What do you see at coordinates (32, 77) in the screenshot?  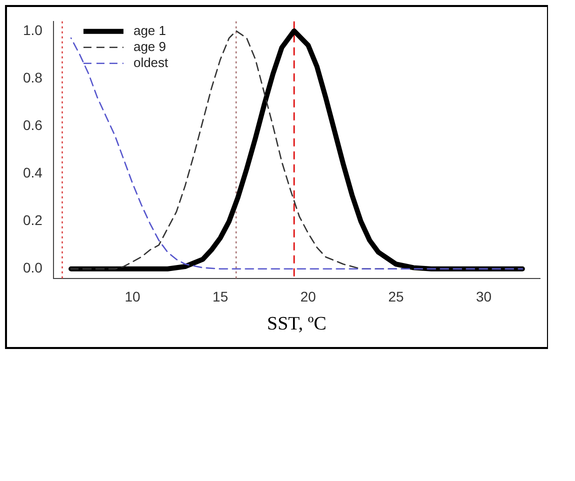 I see `y-tick-label: 0.8` at bounding box center [32, 77].